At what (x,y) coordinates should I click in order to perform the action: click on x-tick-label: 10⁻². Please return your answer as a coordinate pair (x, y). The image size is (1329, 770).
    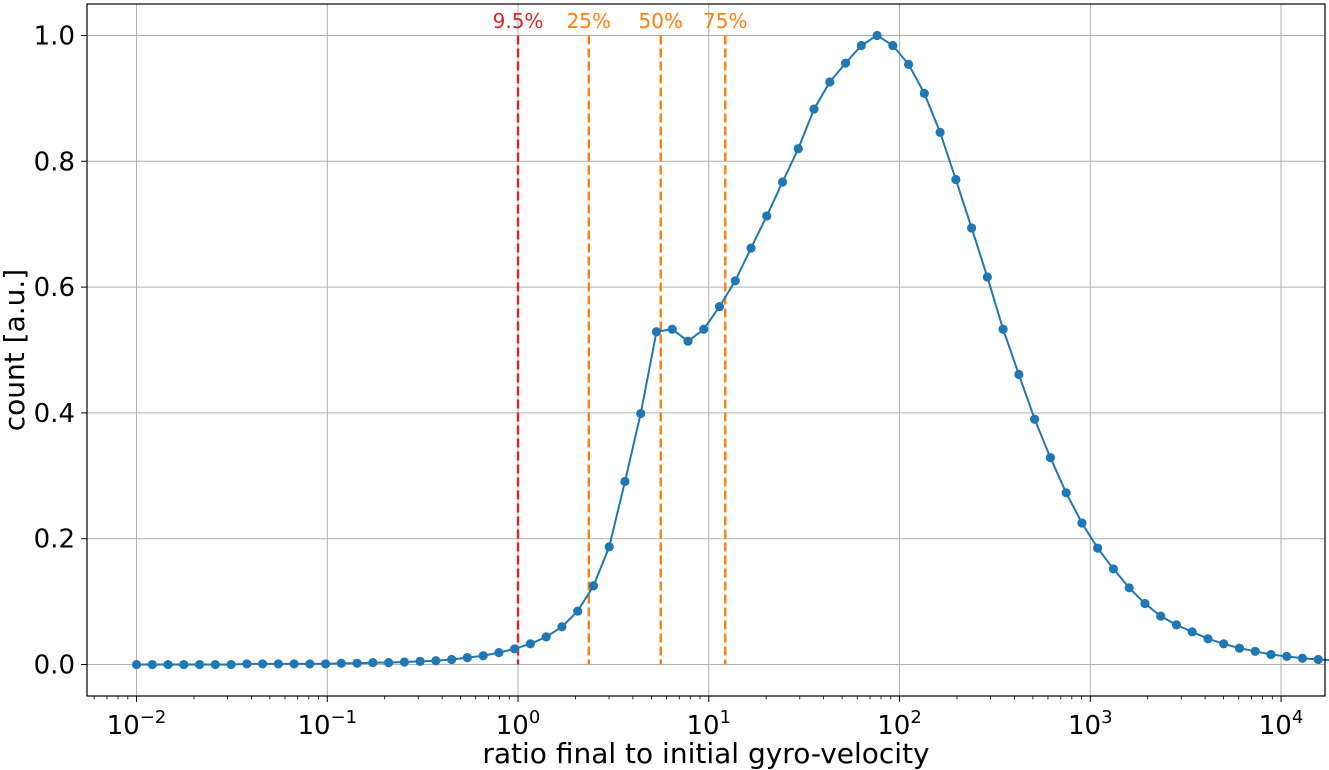
    Looking at the image, I should click on (137, 724).